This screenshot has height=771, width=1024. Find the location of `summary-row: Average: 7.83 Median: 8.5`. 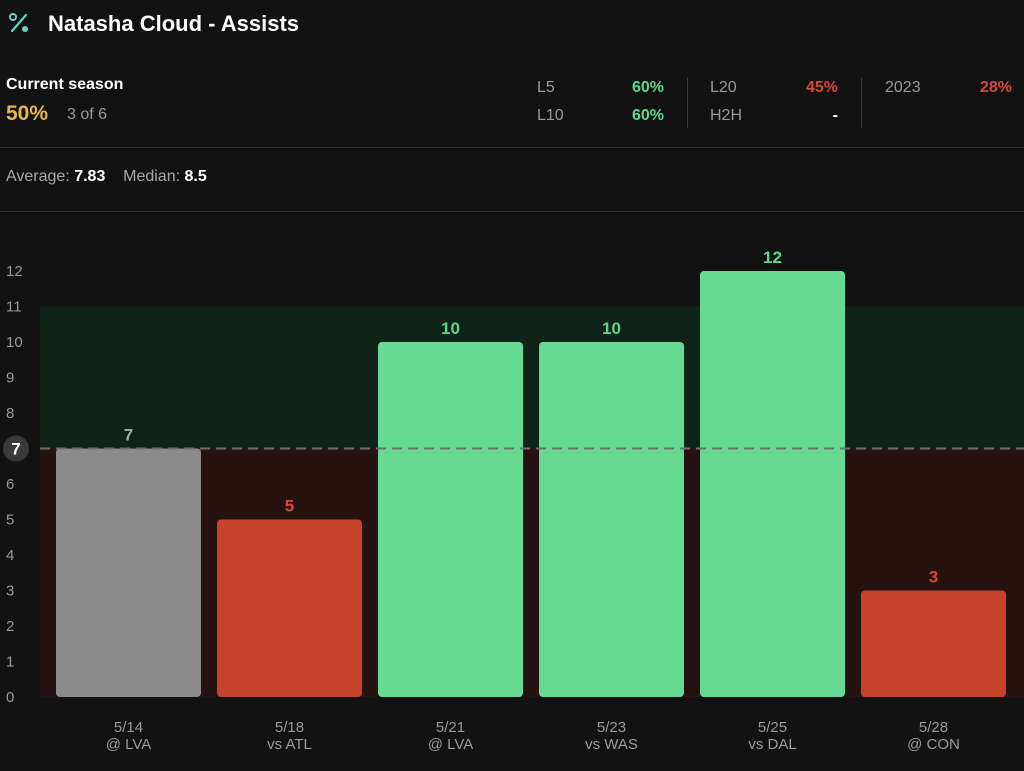

summary-row: Average: 7.83 Median: 8.5 is located at coordinates (106, 177).